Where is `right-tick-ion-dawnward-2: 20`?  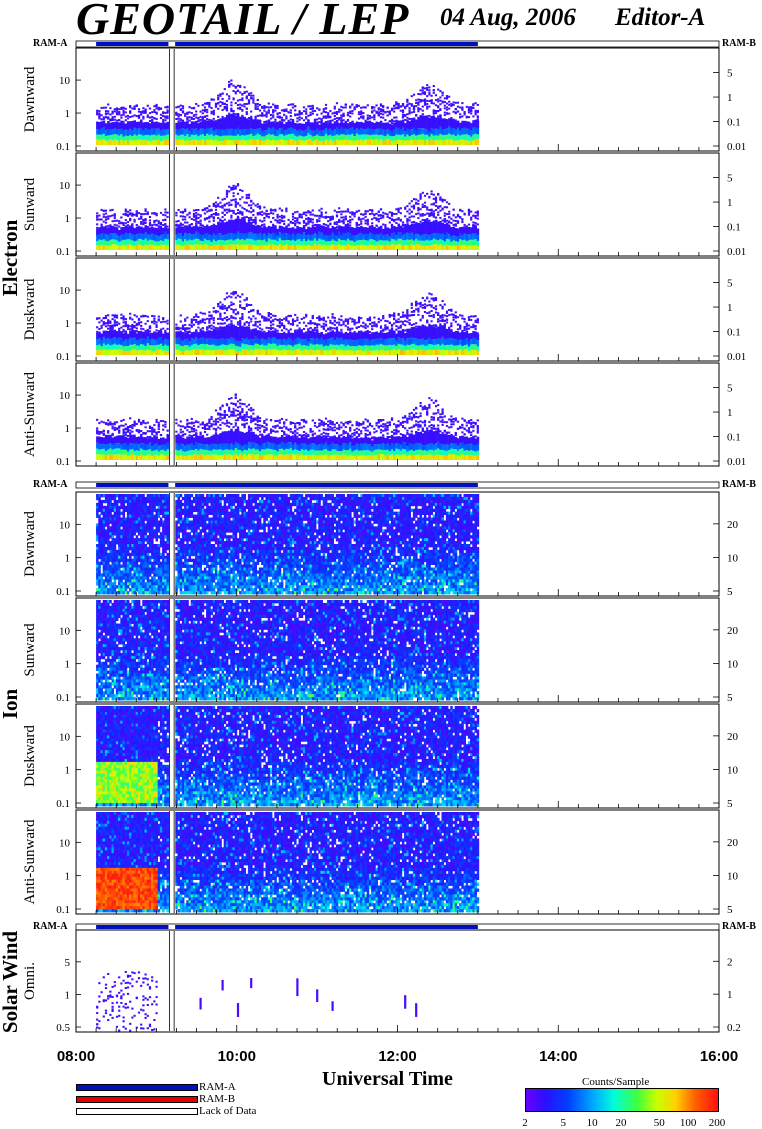 right-tick-ion-dawnward-2: 20 is located at coordinates (733, 525).